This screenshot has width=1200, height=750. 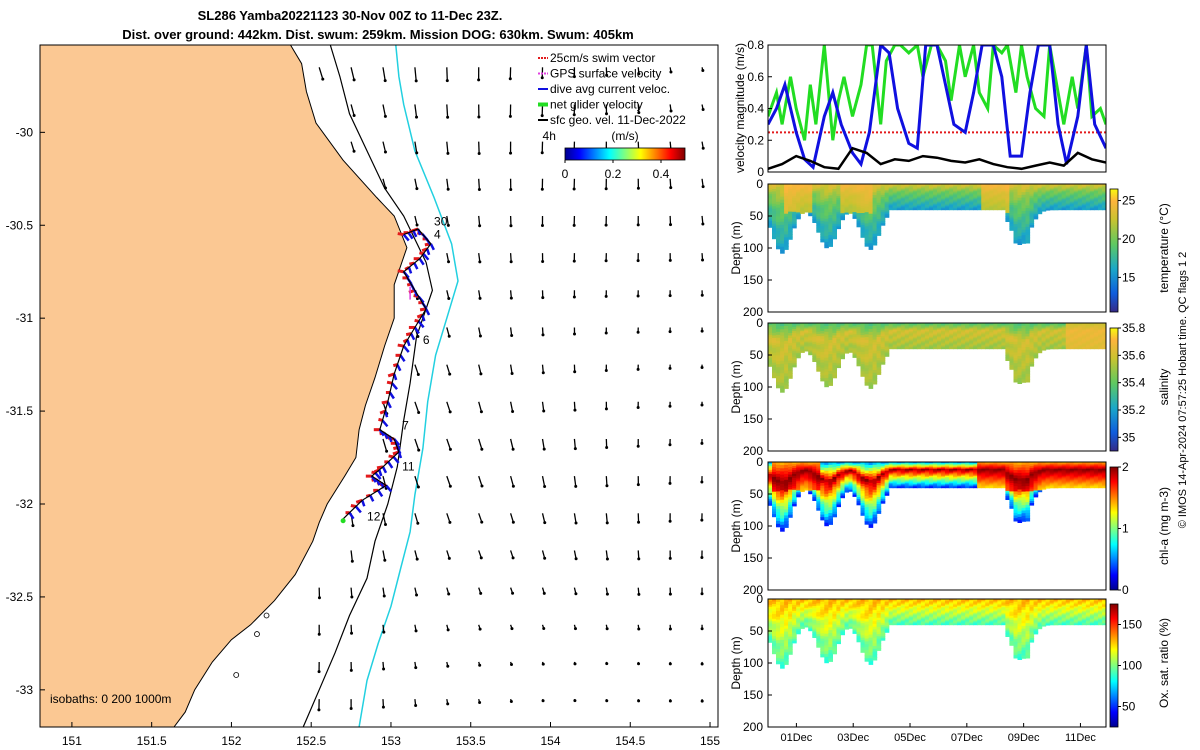 I want to click on velocity-ylabel: velocity magnitude (m/s), so click(x=740, y=108).